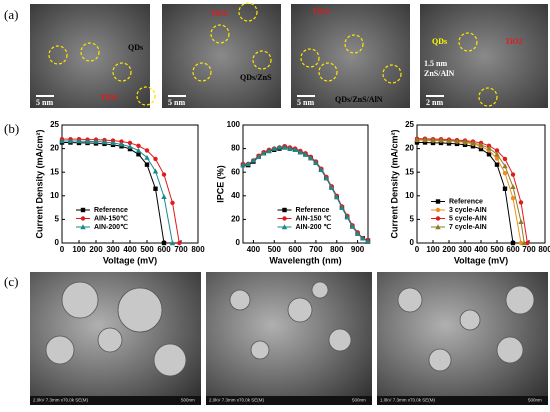  Describe the element at coordinates (434, 102) in the screenshot. I see `scale-bar-label: 2 nm` at that location.